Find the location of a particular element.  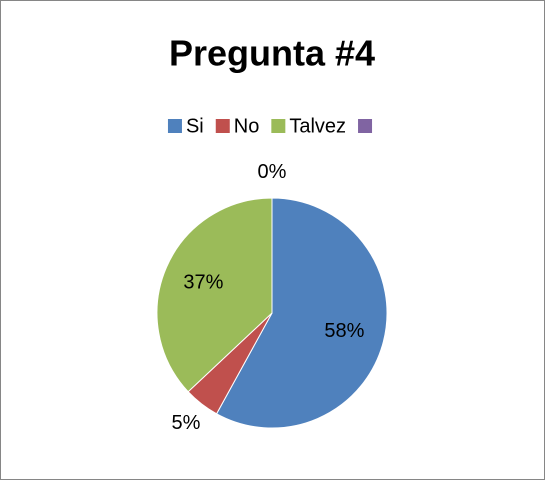

pie-slice is located at coordinates (214, 295).